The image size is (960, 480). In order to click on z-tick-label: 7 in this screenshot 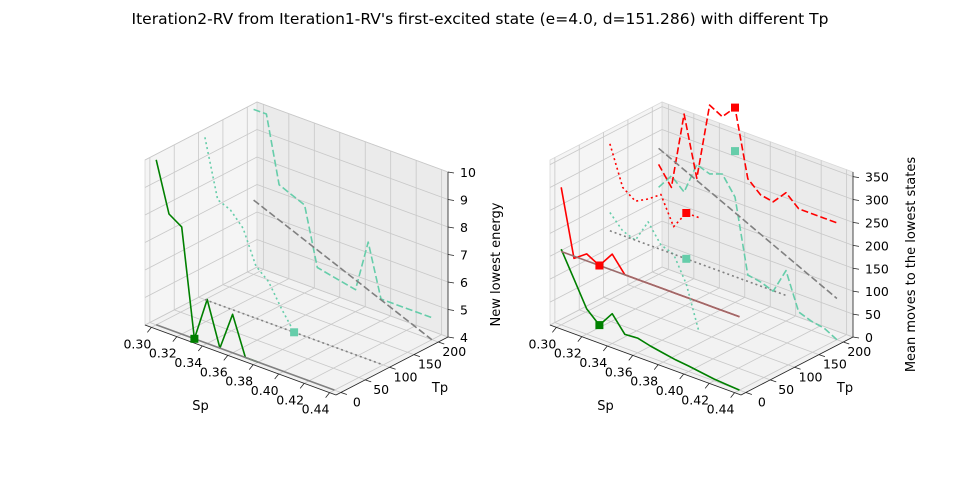, I will do `click(464, 255)`.